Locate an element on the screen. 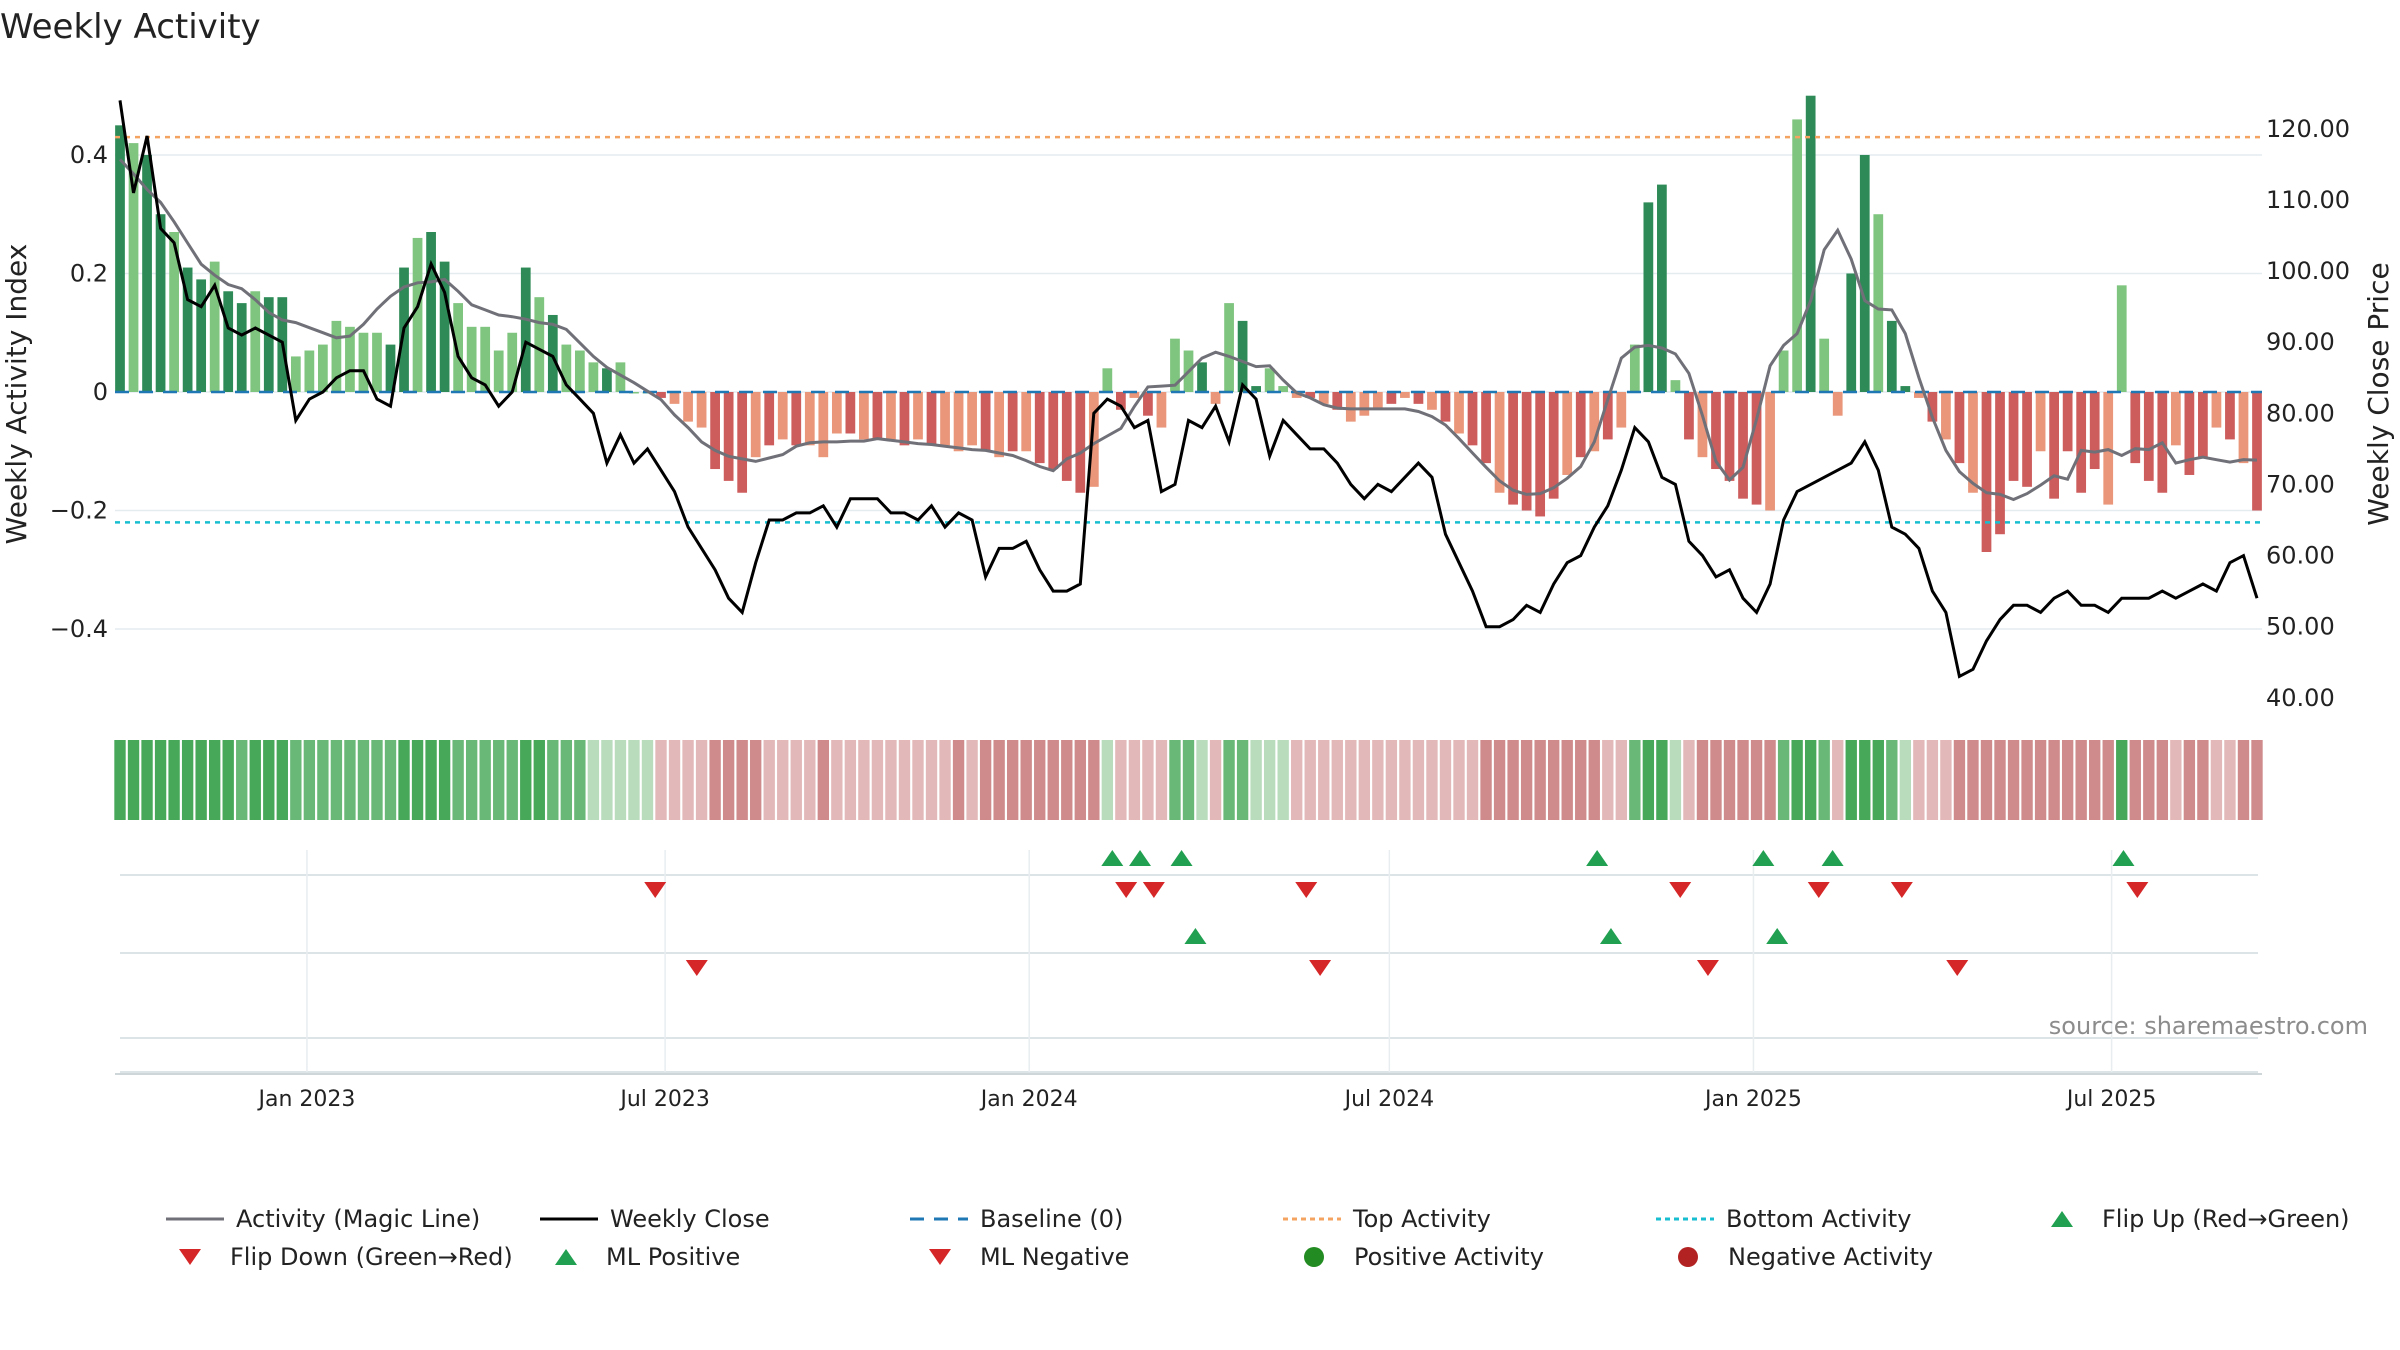  right-tick-label: 60.00 is located at coordinates (2300, 556).